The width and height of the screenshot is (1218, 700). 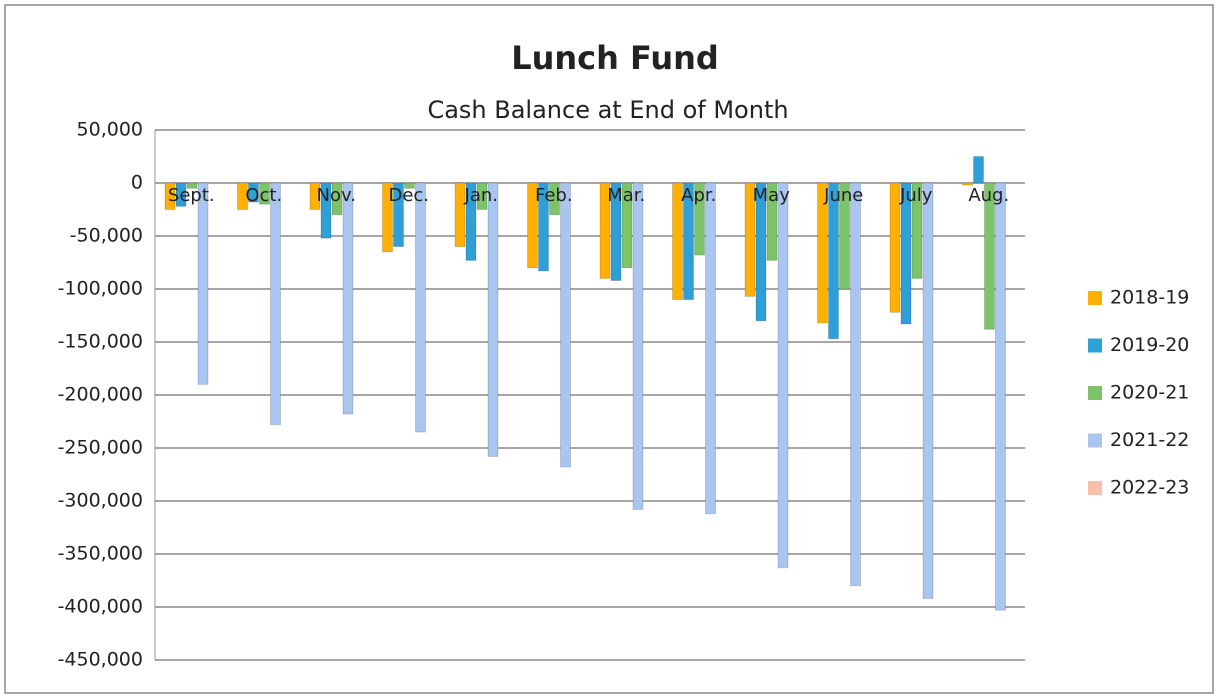 What do you see at coordinates (137, 183) in the screenshot?
I see `y-tick-label: 0` at bounding box center [137, 183].